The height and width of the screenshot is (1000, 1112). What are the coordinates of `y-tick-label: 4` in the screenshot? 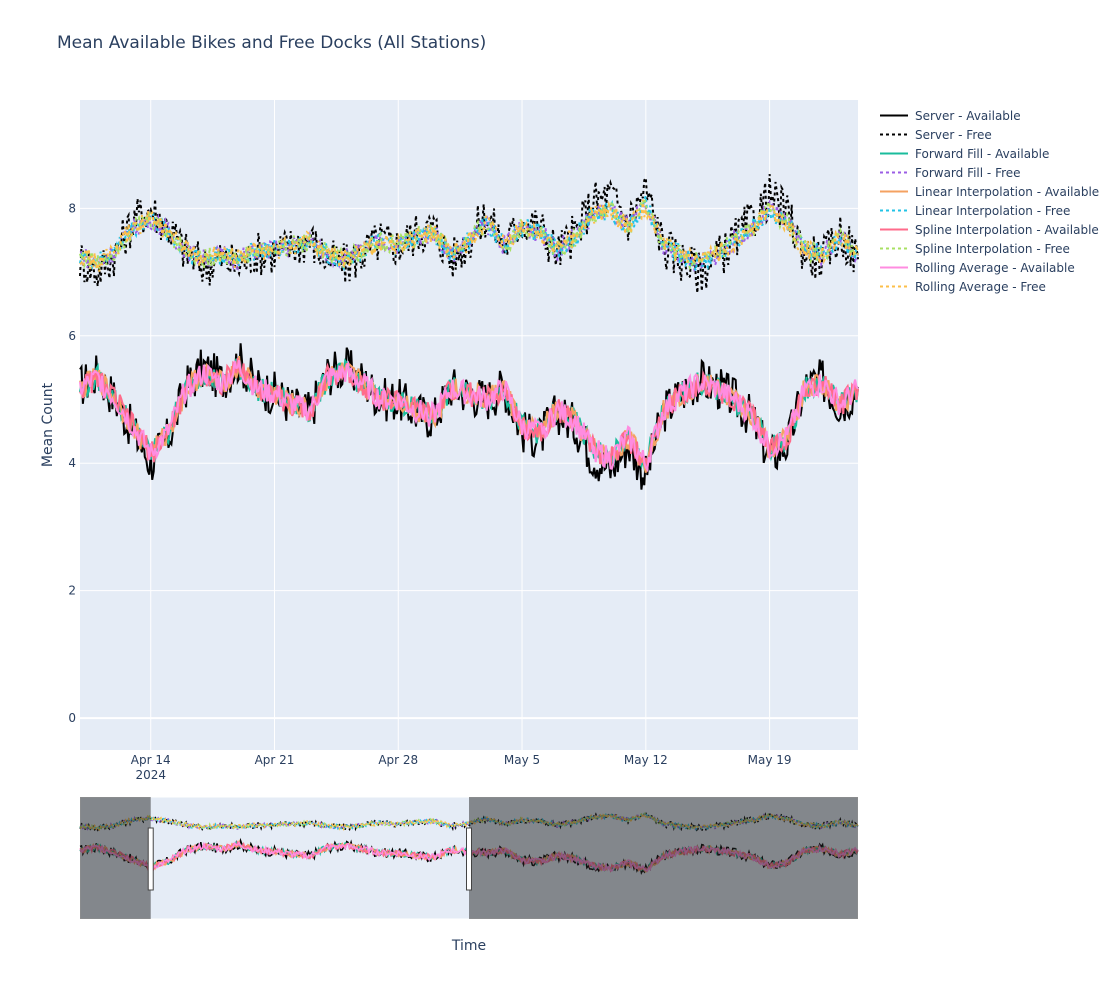 It's located at (72, 463).